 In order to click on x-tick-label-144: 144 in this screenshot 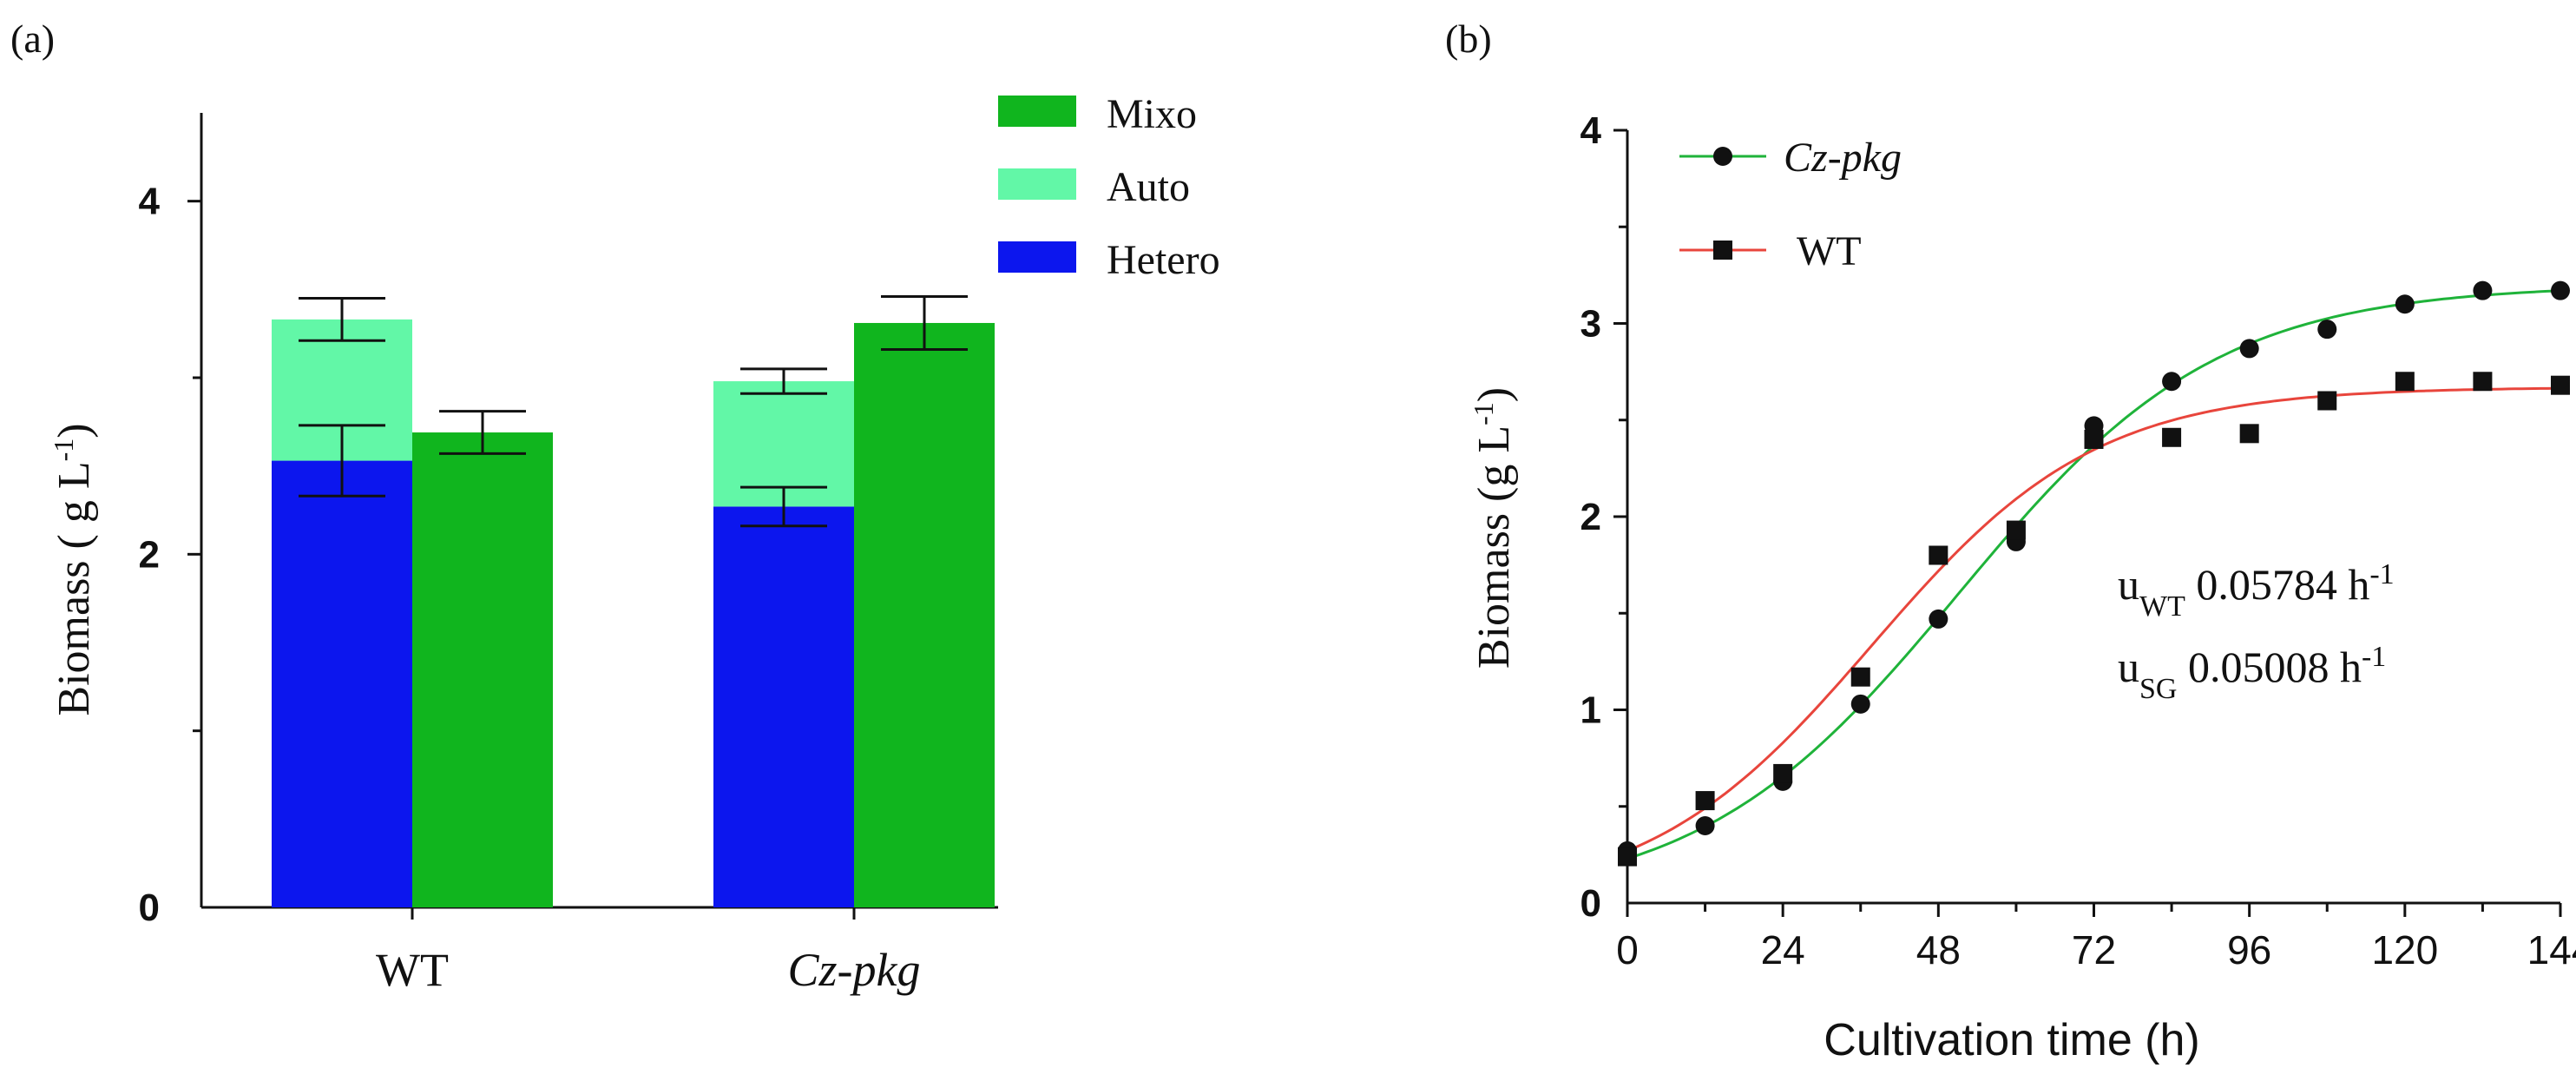, I will do `click(2552, 949)`.